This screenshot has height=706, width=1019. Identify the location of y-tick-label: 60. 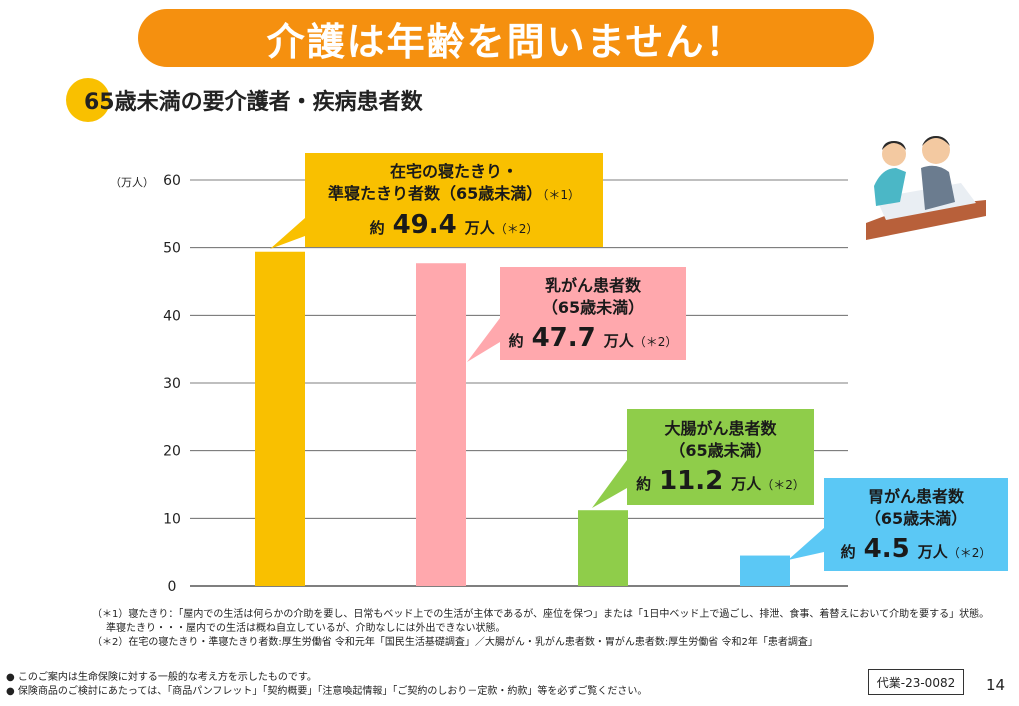
(172, 181).